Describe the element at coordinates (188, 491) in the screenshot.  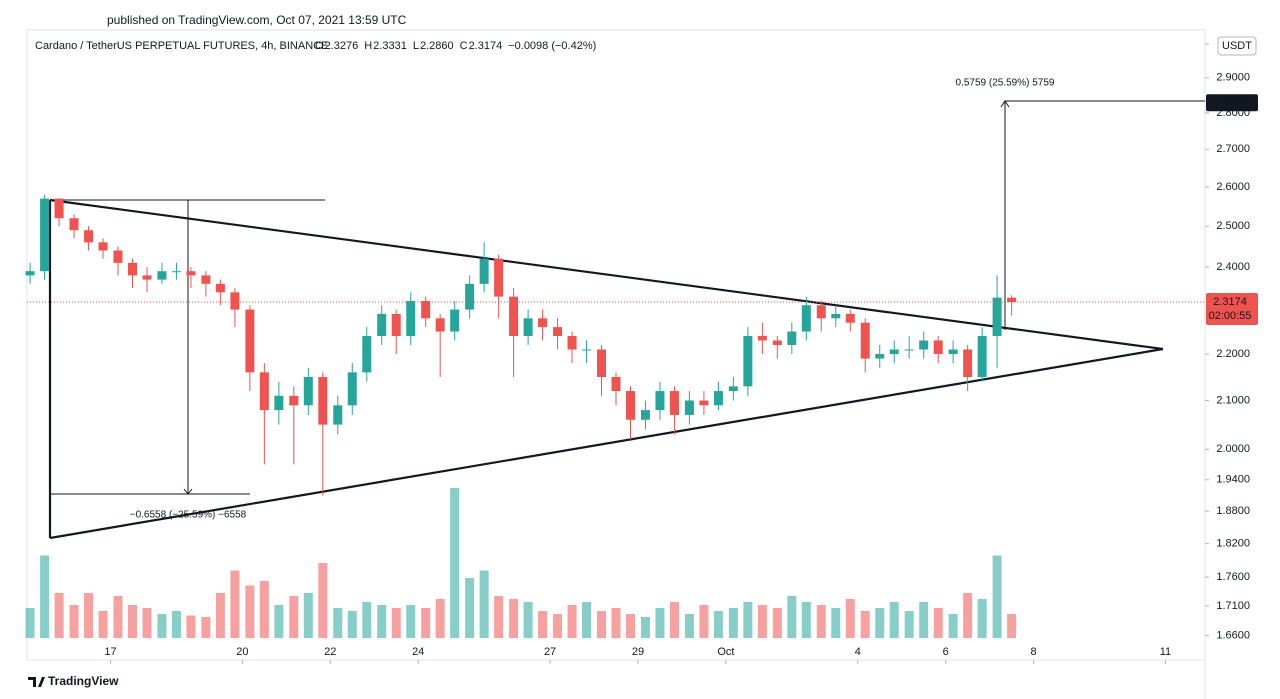
I see `arrow-head` at that location.